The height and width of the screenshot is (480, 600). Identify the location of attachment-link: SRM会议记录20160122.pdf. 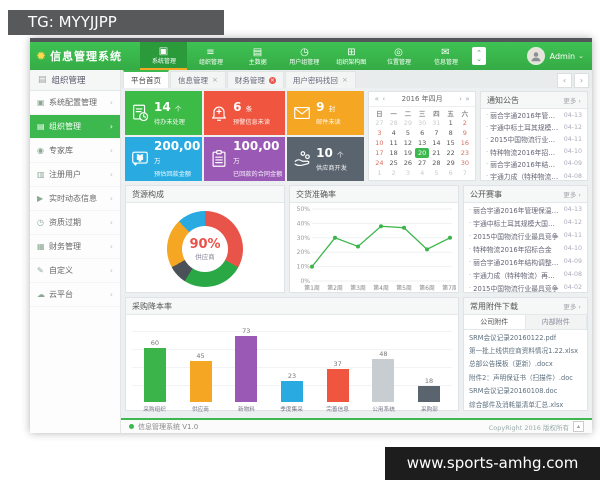
(525, 336).